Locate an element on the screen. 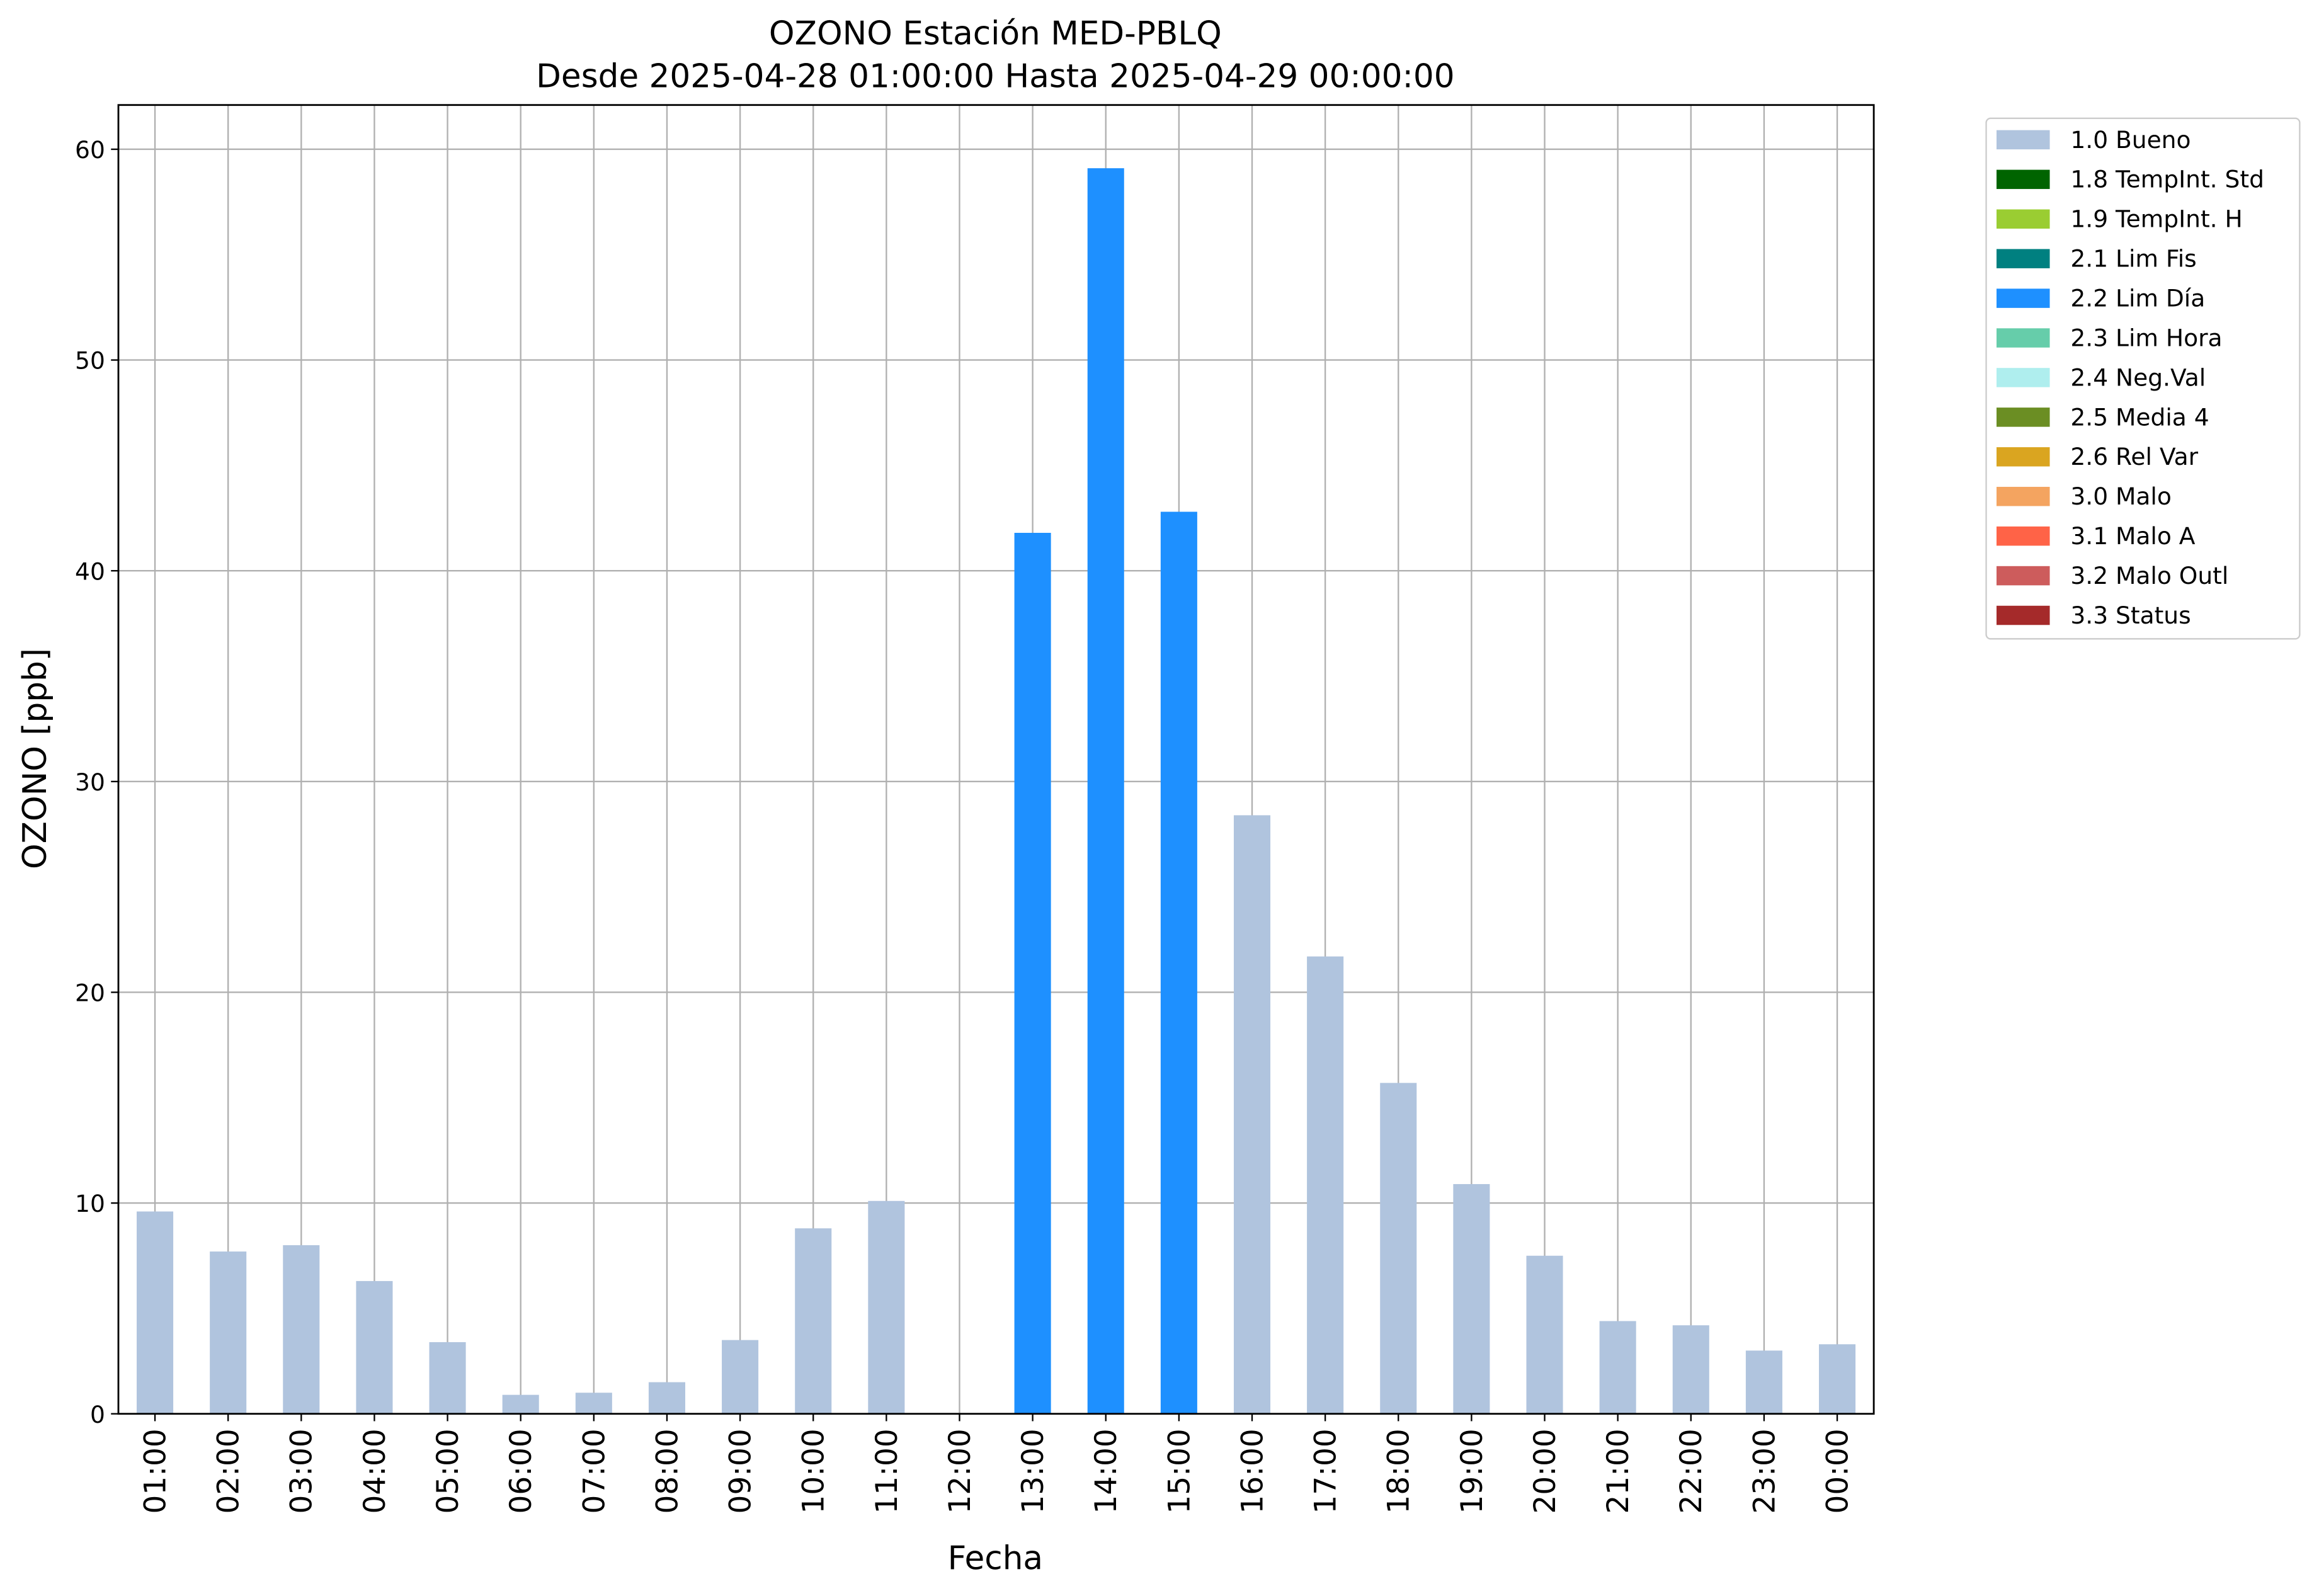  legend-label: 1.8 TempInt. Std is located at coordinates (2167, 179).